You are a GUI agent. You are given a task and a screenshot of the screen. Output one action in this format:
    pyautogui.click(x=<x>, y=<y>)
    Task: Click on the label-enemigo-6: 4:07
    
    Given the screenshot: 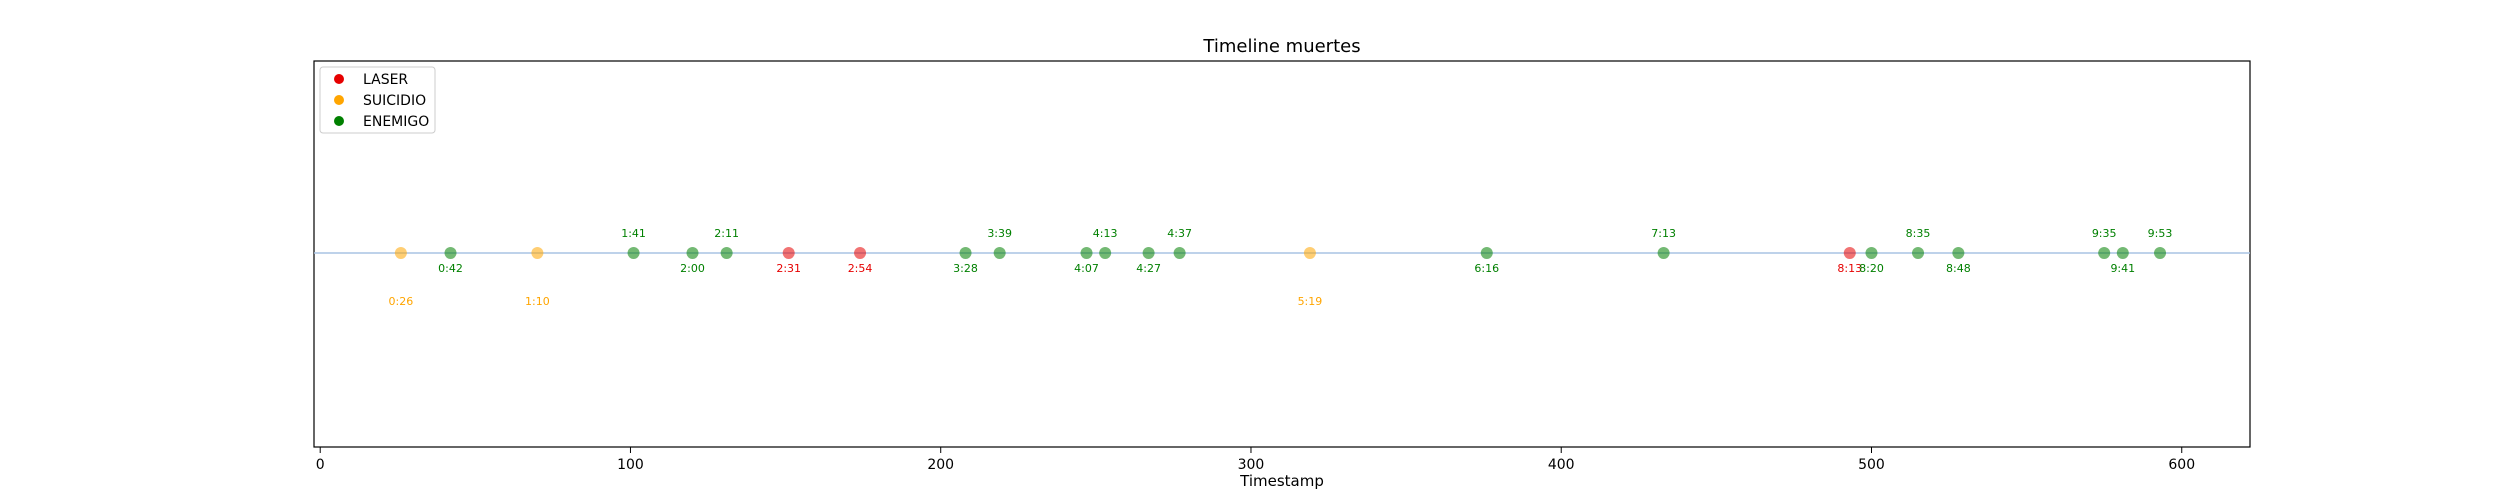 What is the action you would take?
    pyautogui.click(x=1086, y=268)
    